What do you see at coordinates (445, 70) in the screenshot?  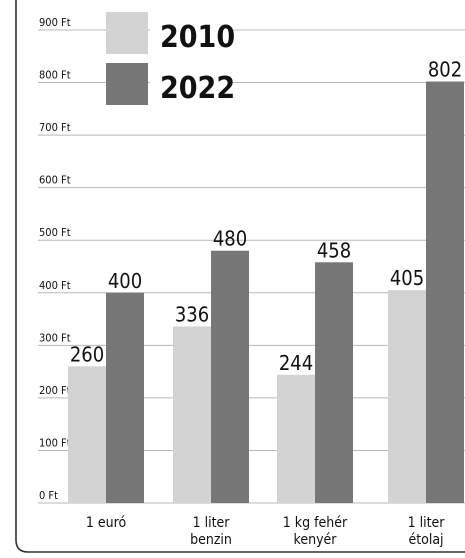 I see `value-label: 802` at bounding box center [445, 70].